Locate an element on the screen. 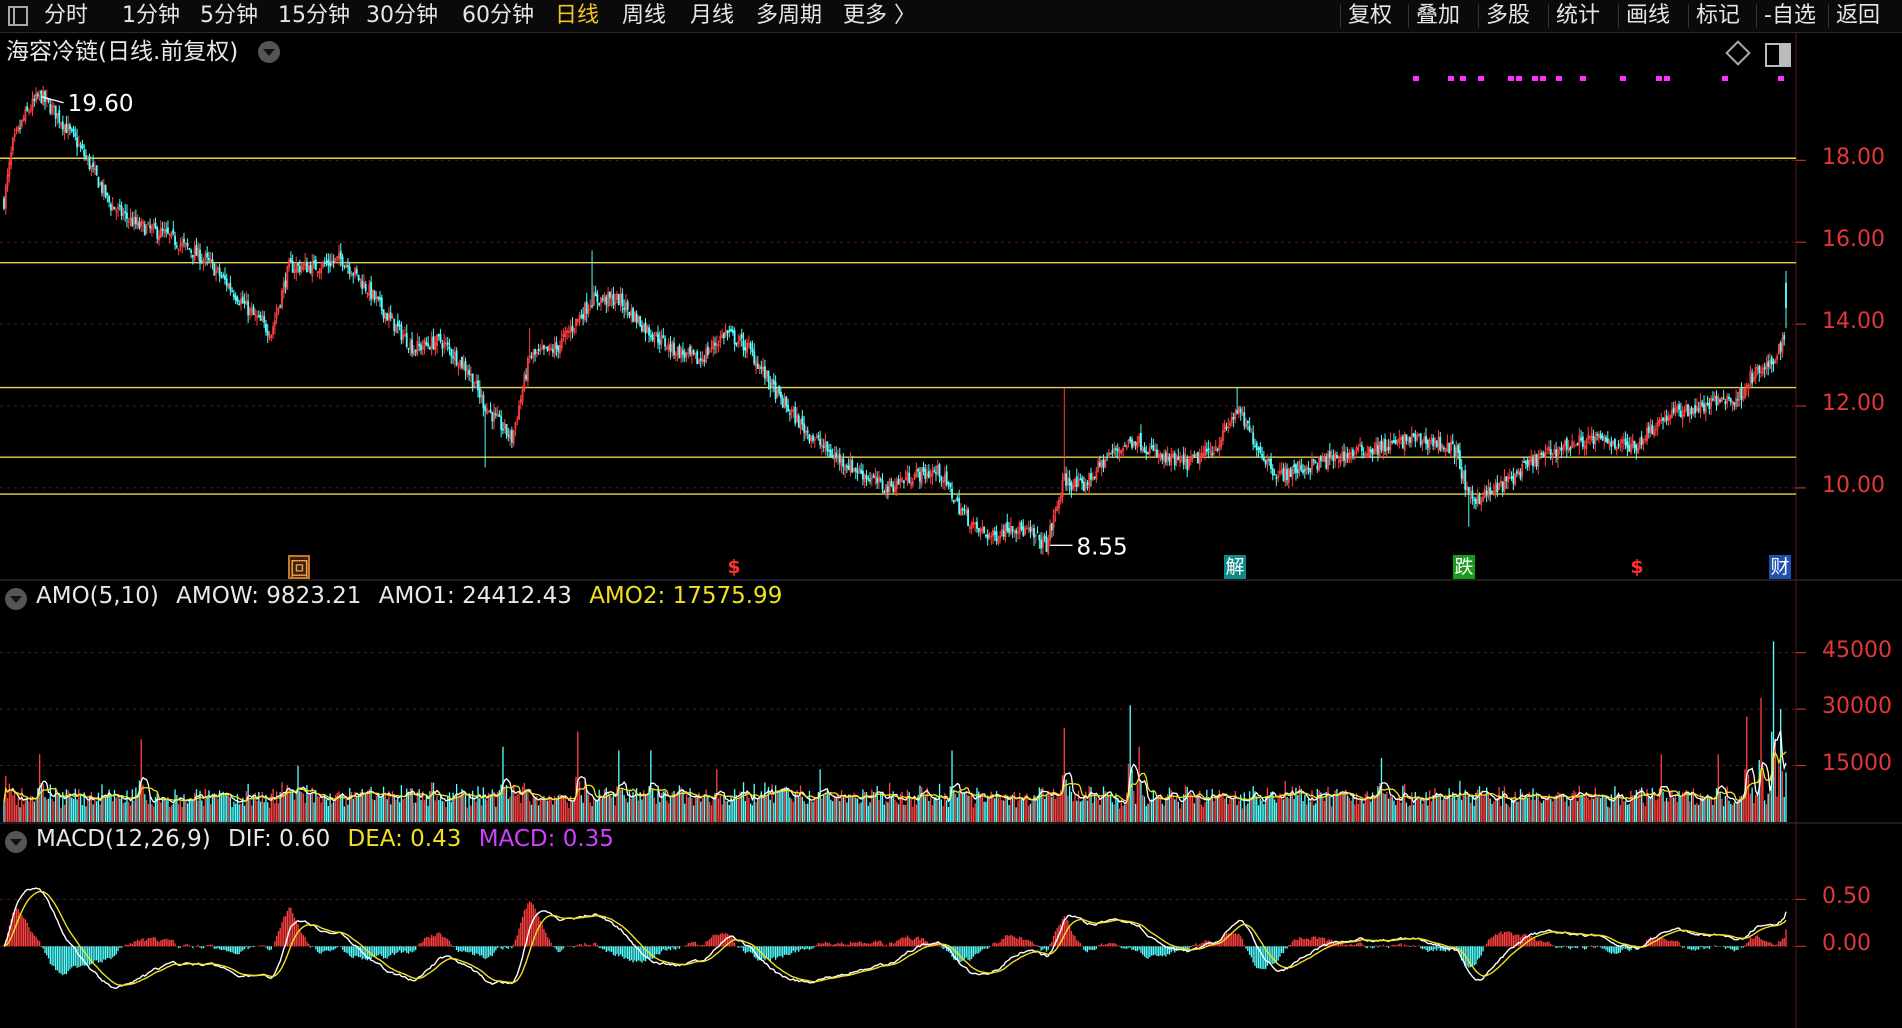 The width and height of the screenshot is (1902, 1028). period-tab-3: 15分钟 is located at coordinates (314, 15).